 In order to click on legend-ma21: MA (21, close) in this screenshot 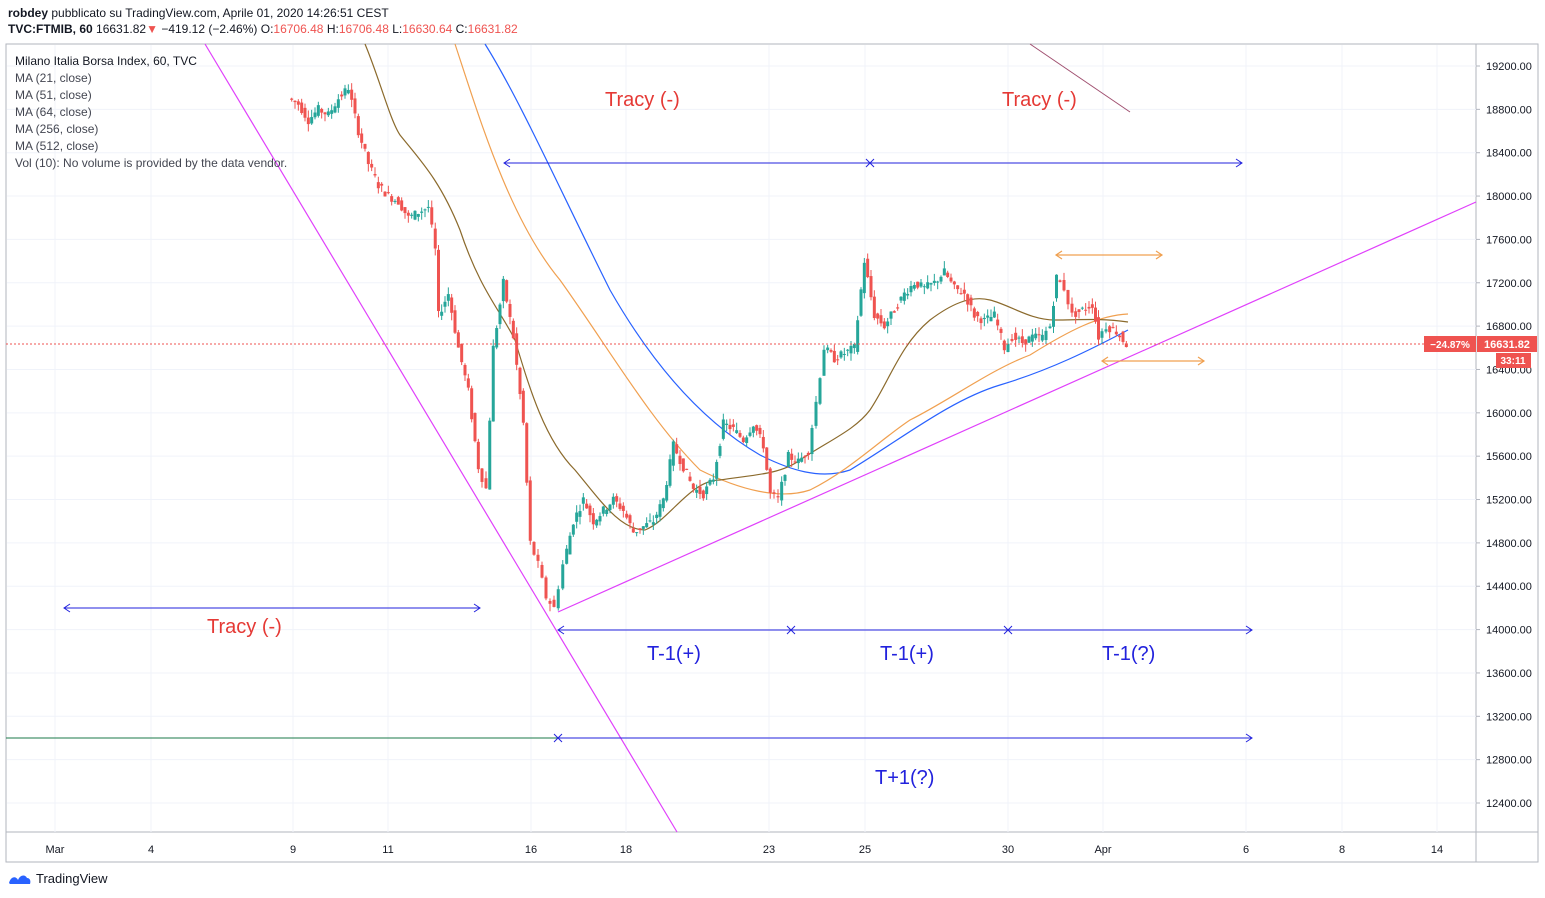, I will do `click(53, 78)`.